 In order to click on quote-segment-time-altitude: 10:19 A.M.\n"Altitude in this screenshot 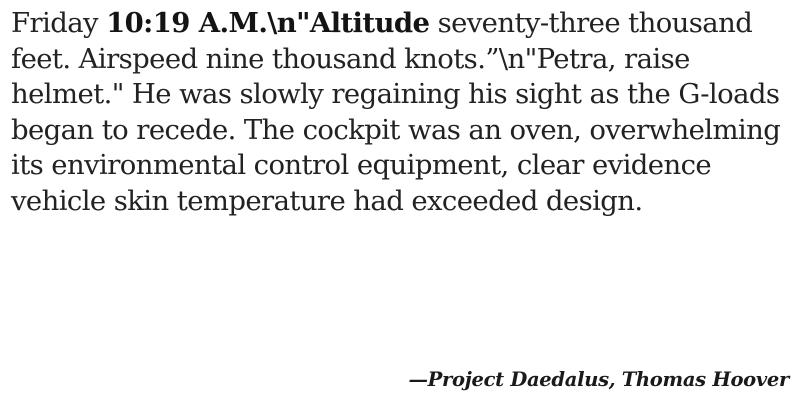, I will do `click(268, 23)`.